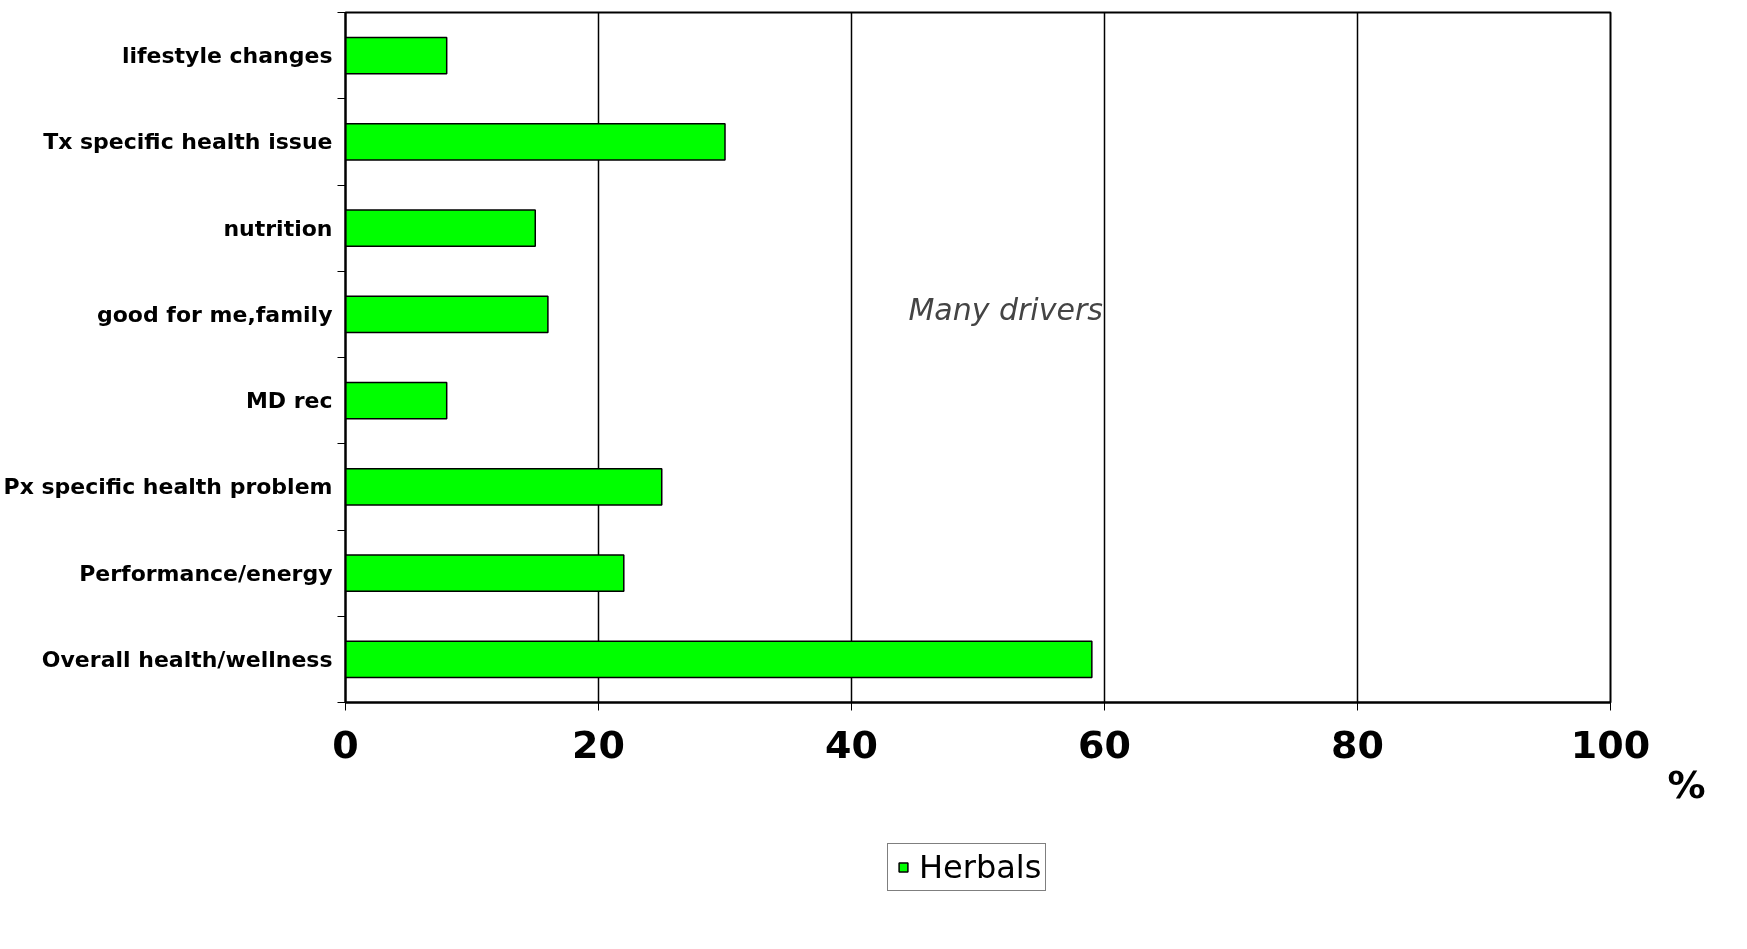 The height and width of the screenshot is (949, 1747). Describe the element at coordinates (598, 744) in the screenshot. I see `x-tick-label: 20` at that location.